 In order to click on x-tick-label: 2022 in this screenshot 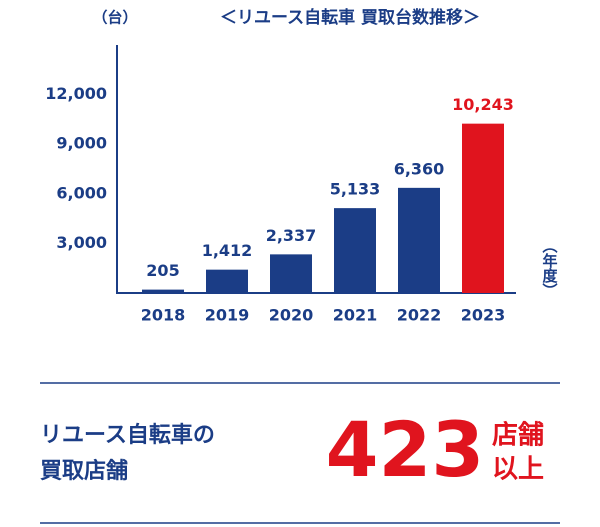, I will do `click(419, 315)`.